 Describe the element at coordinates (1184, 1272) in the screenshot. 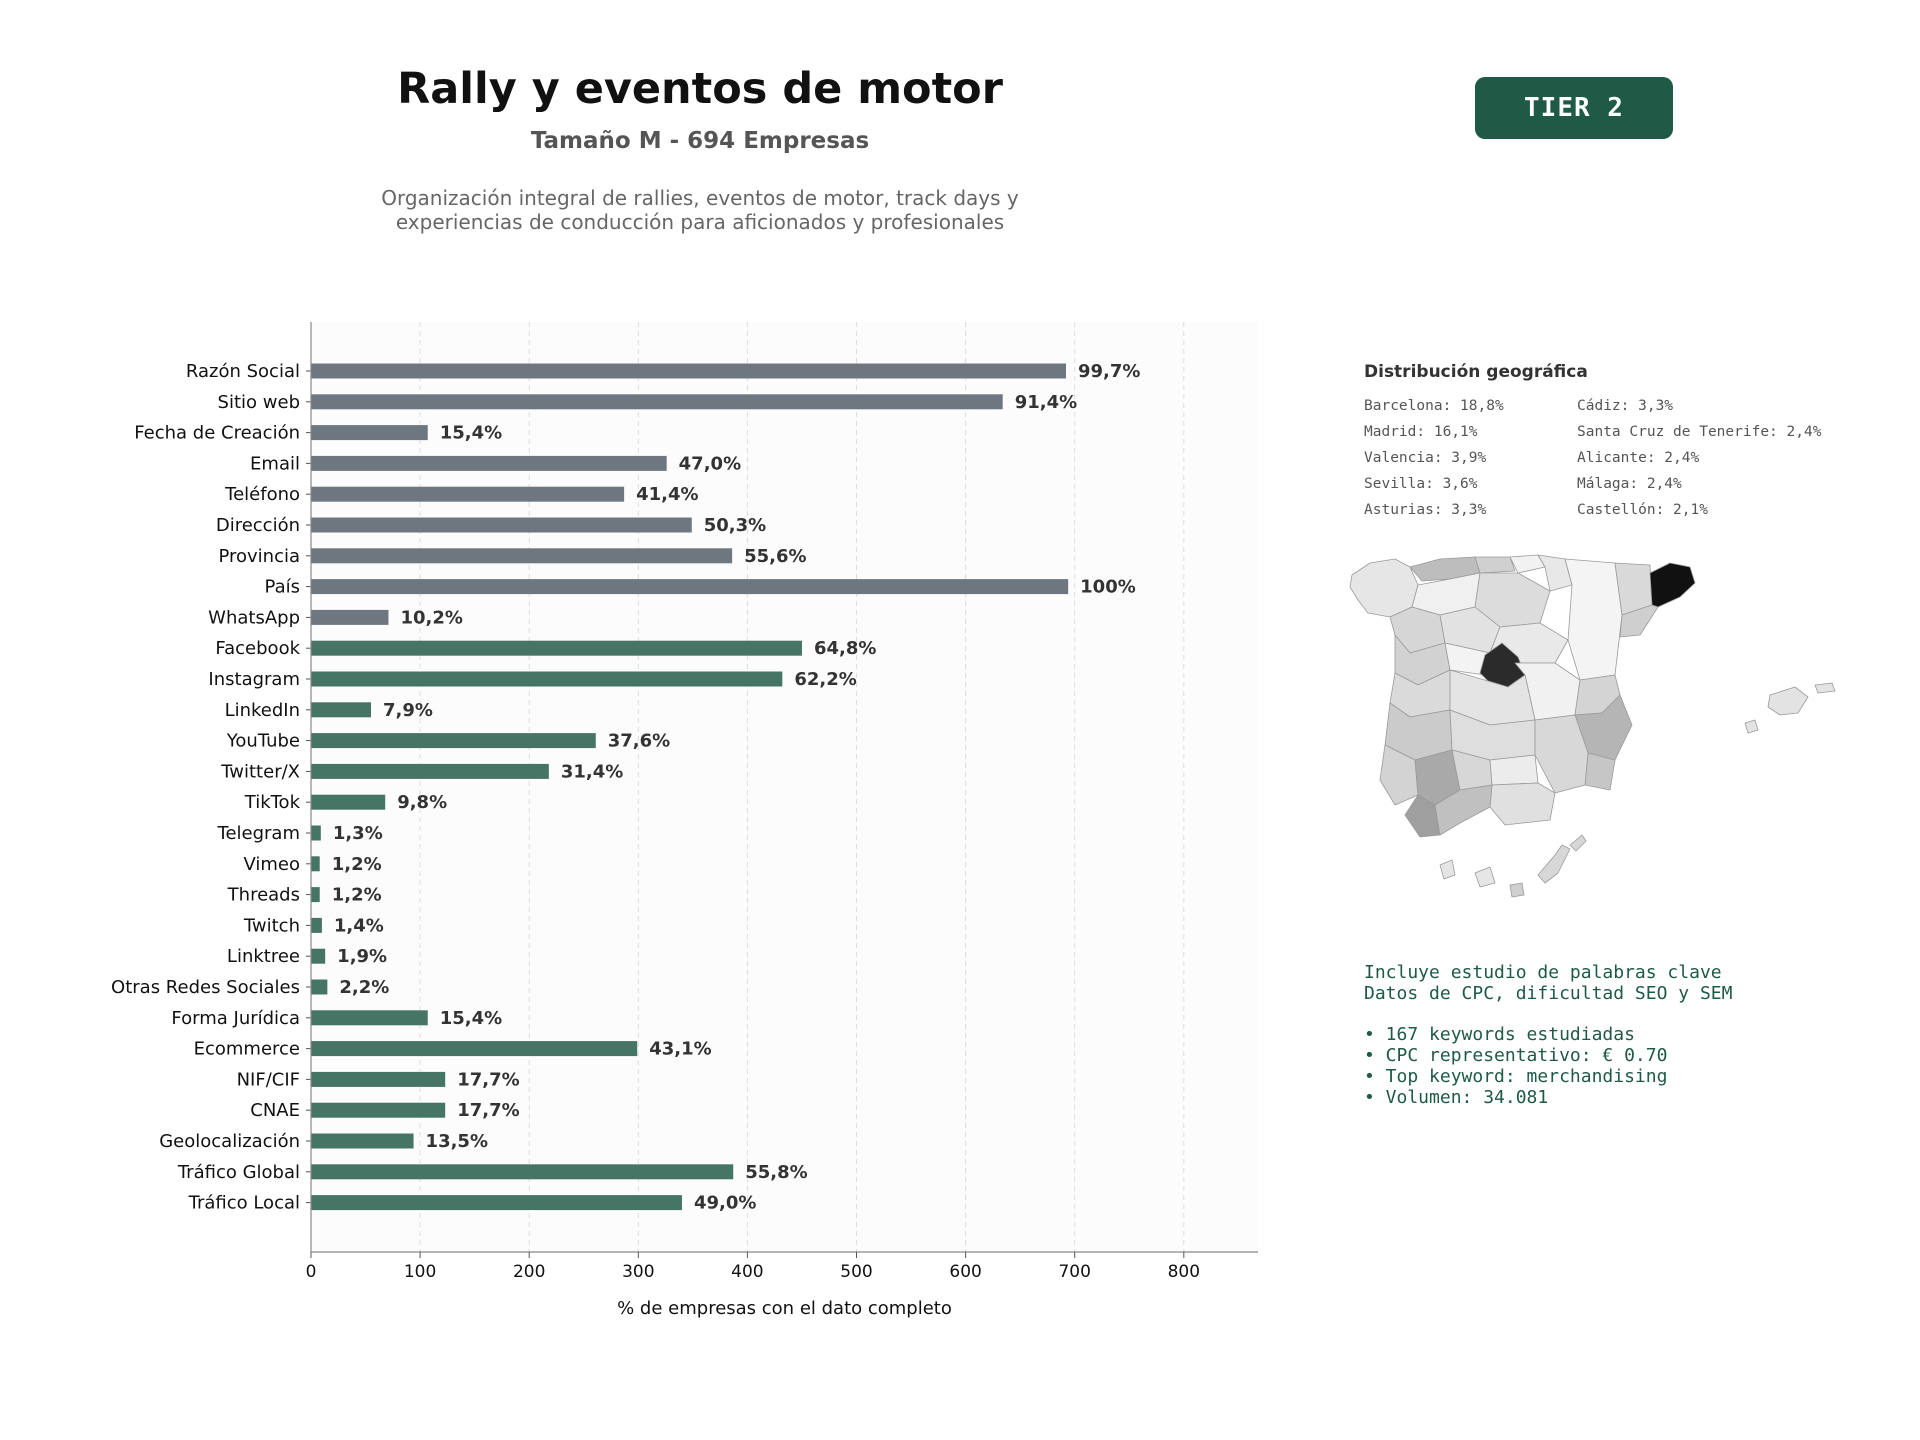

I see `x-tick-label: 800` at that location.